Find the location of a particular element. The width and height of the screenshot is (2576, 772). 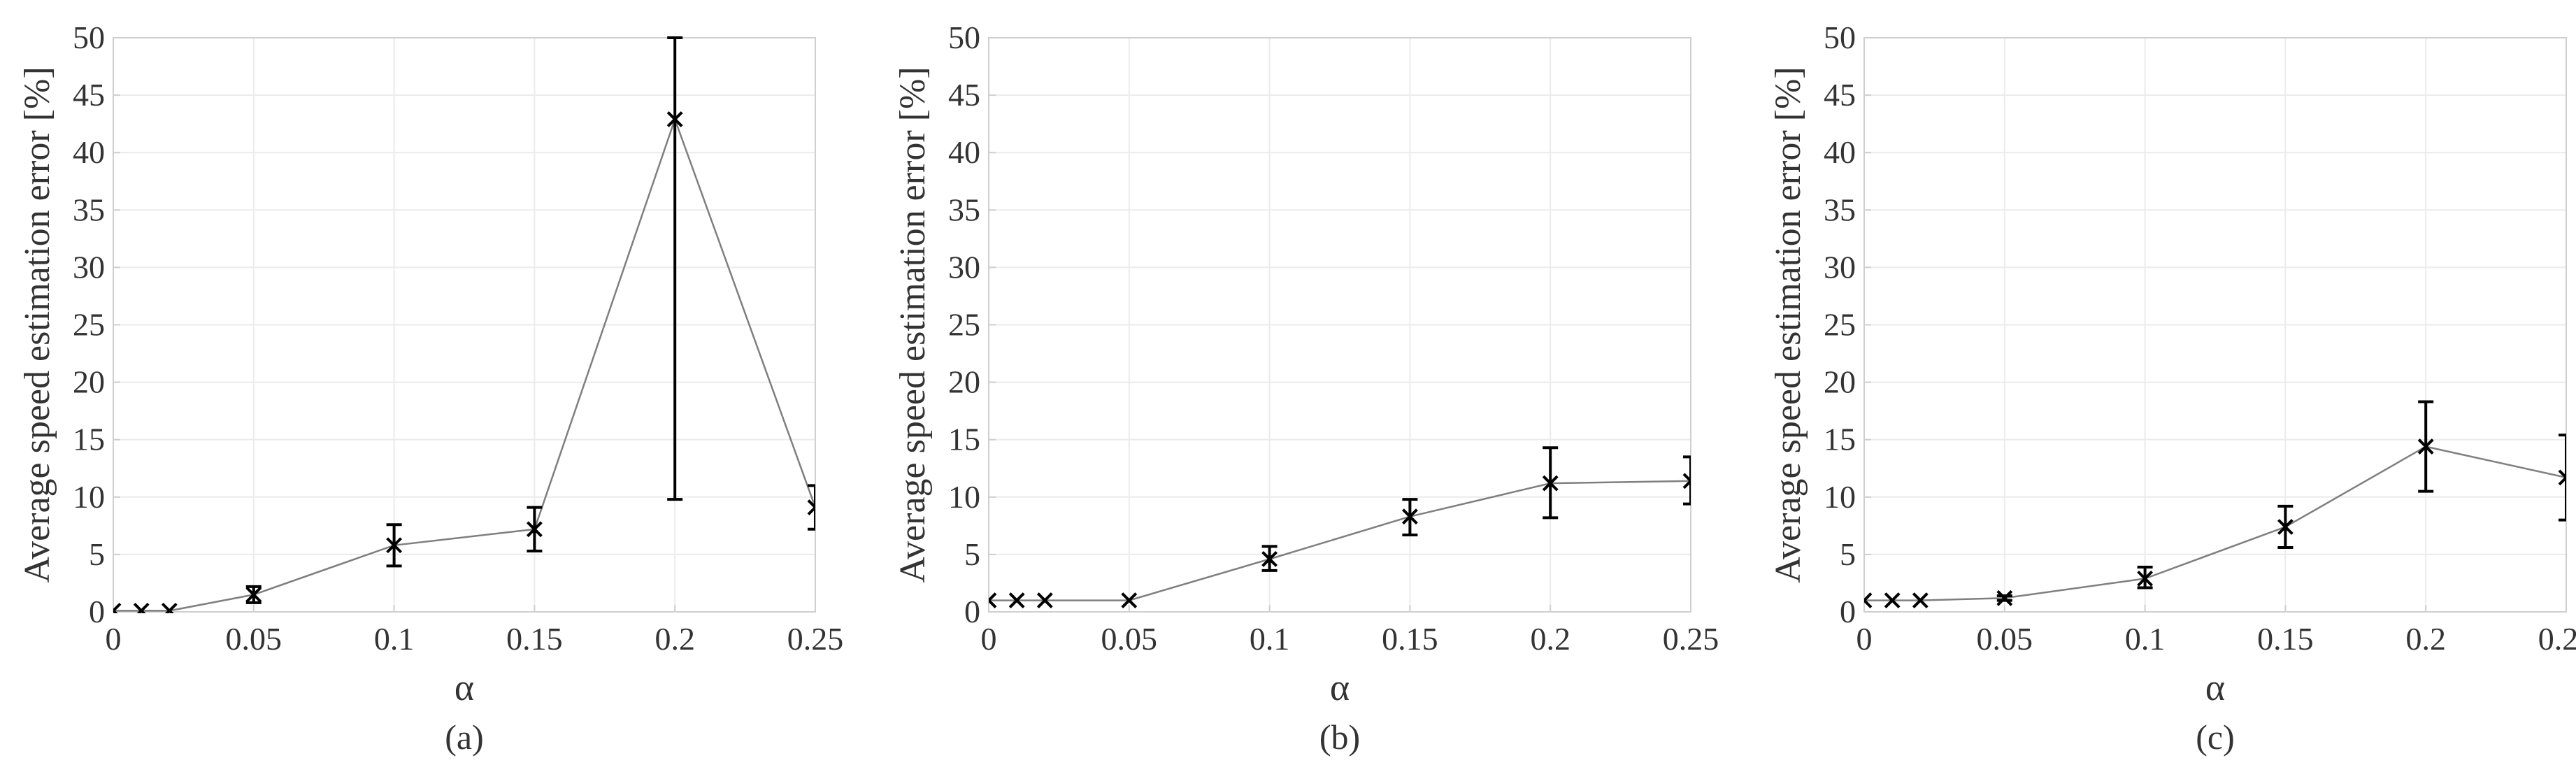

panel-label: (c) is located at coordinates (2215, 737).